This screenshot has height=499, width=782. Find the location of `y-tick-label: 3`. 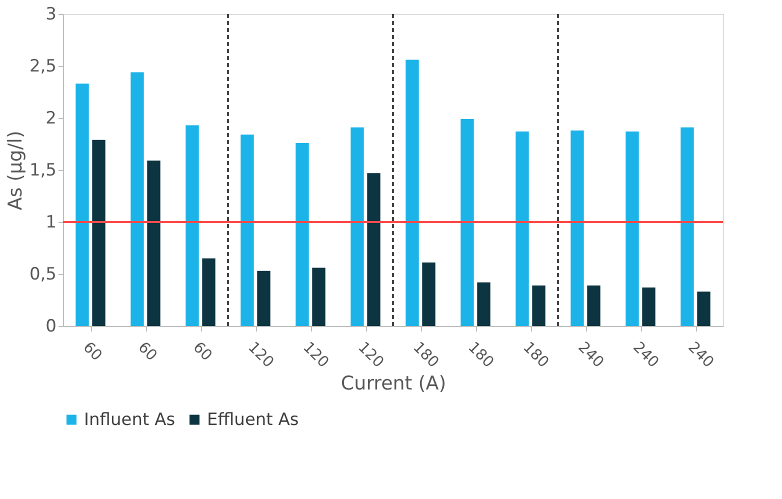

y-tick-label: 3 is located at coordinates (51, 14).